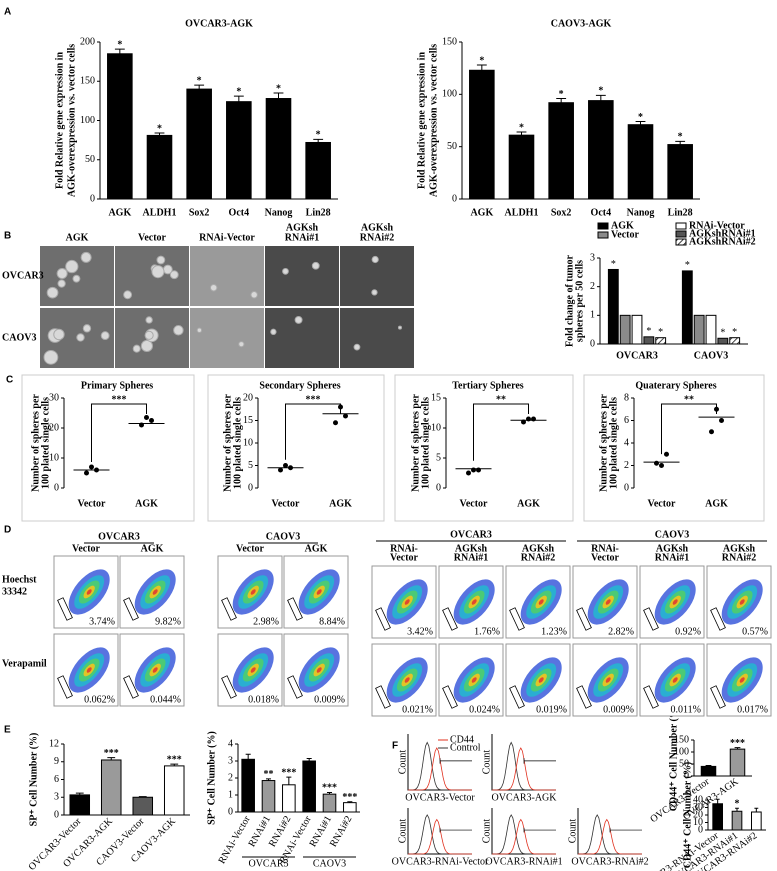 The height and width of the screenshot is (871, 777). Describe the element at coordinates (438, 457) in the screenshot. I see `y-tick-label: 5` at that location.